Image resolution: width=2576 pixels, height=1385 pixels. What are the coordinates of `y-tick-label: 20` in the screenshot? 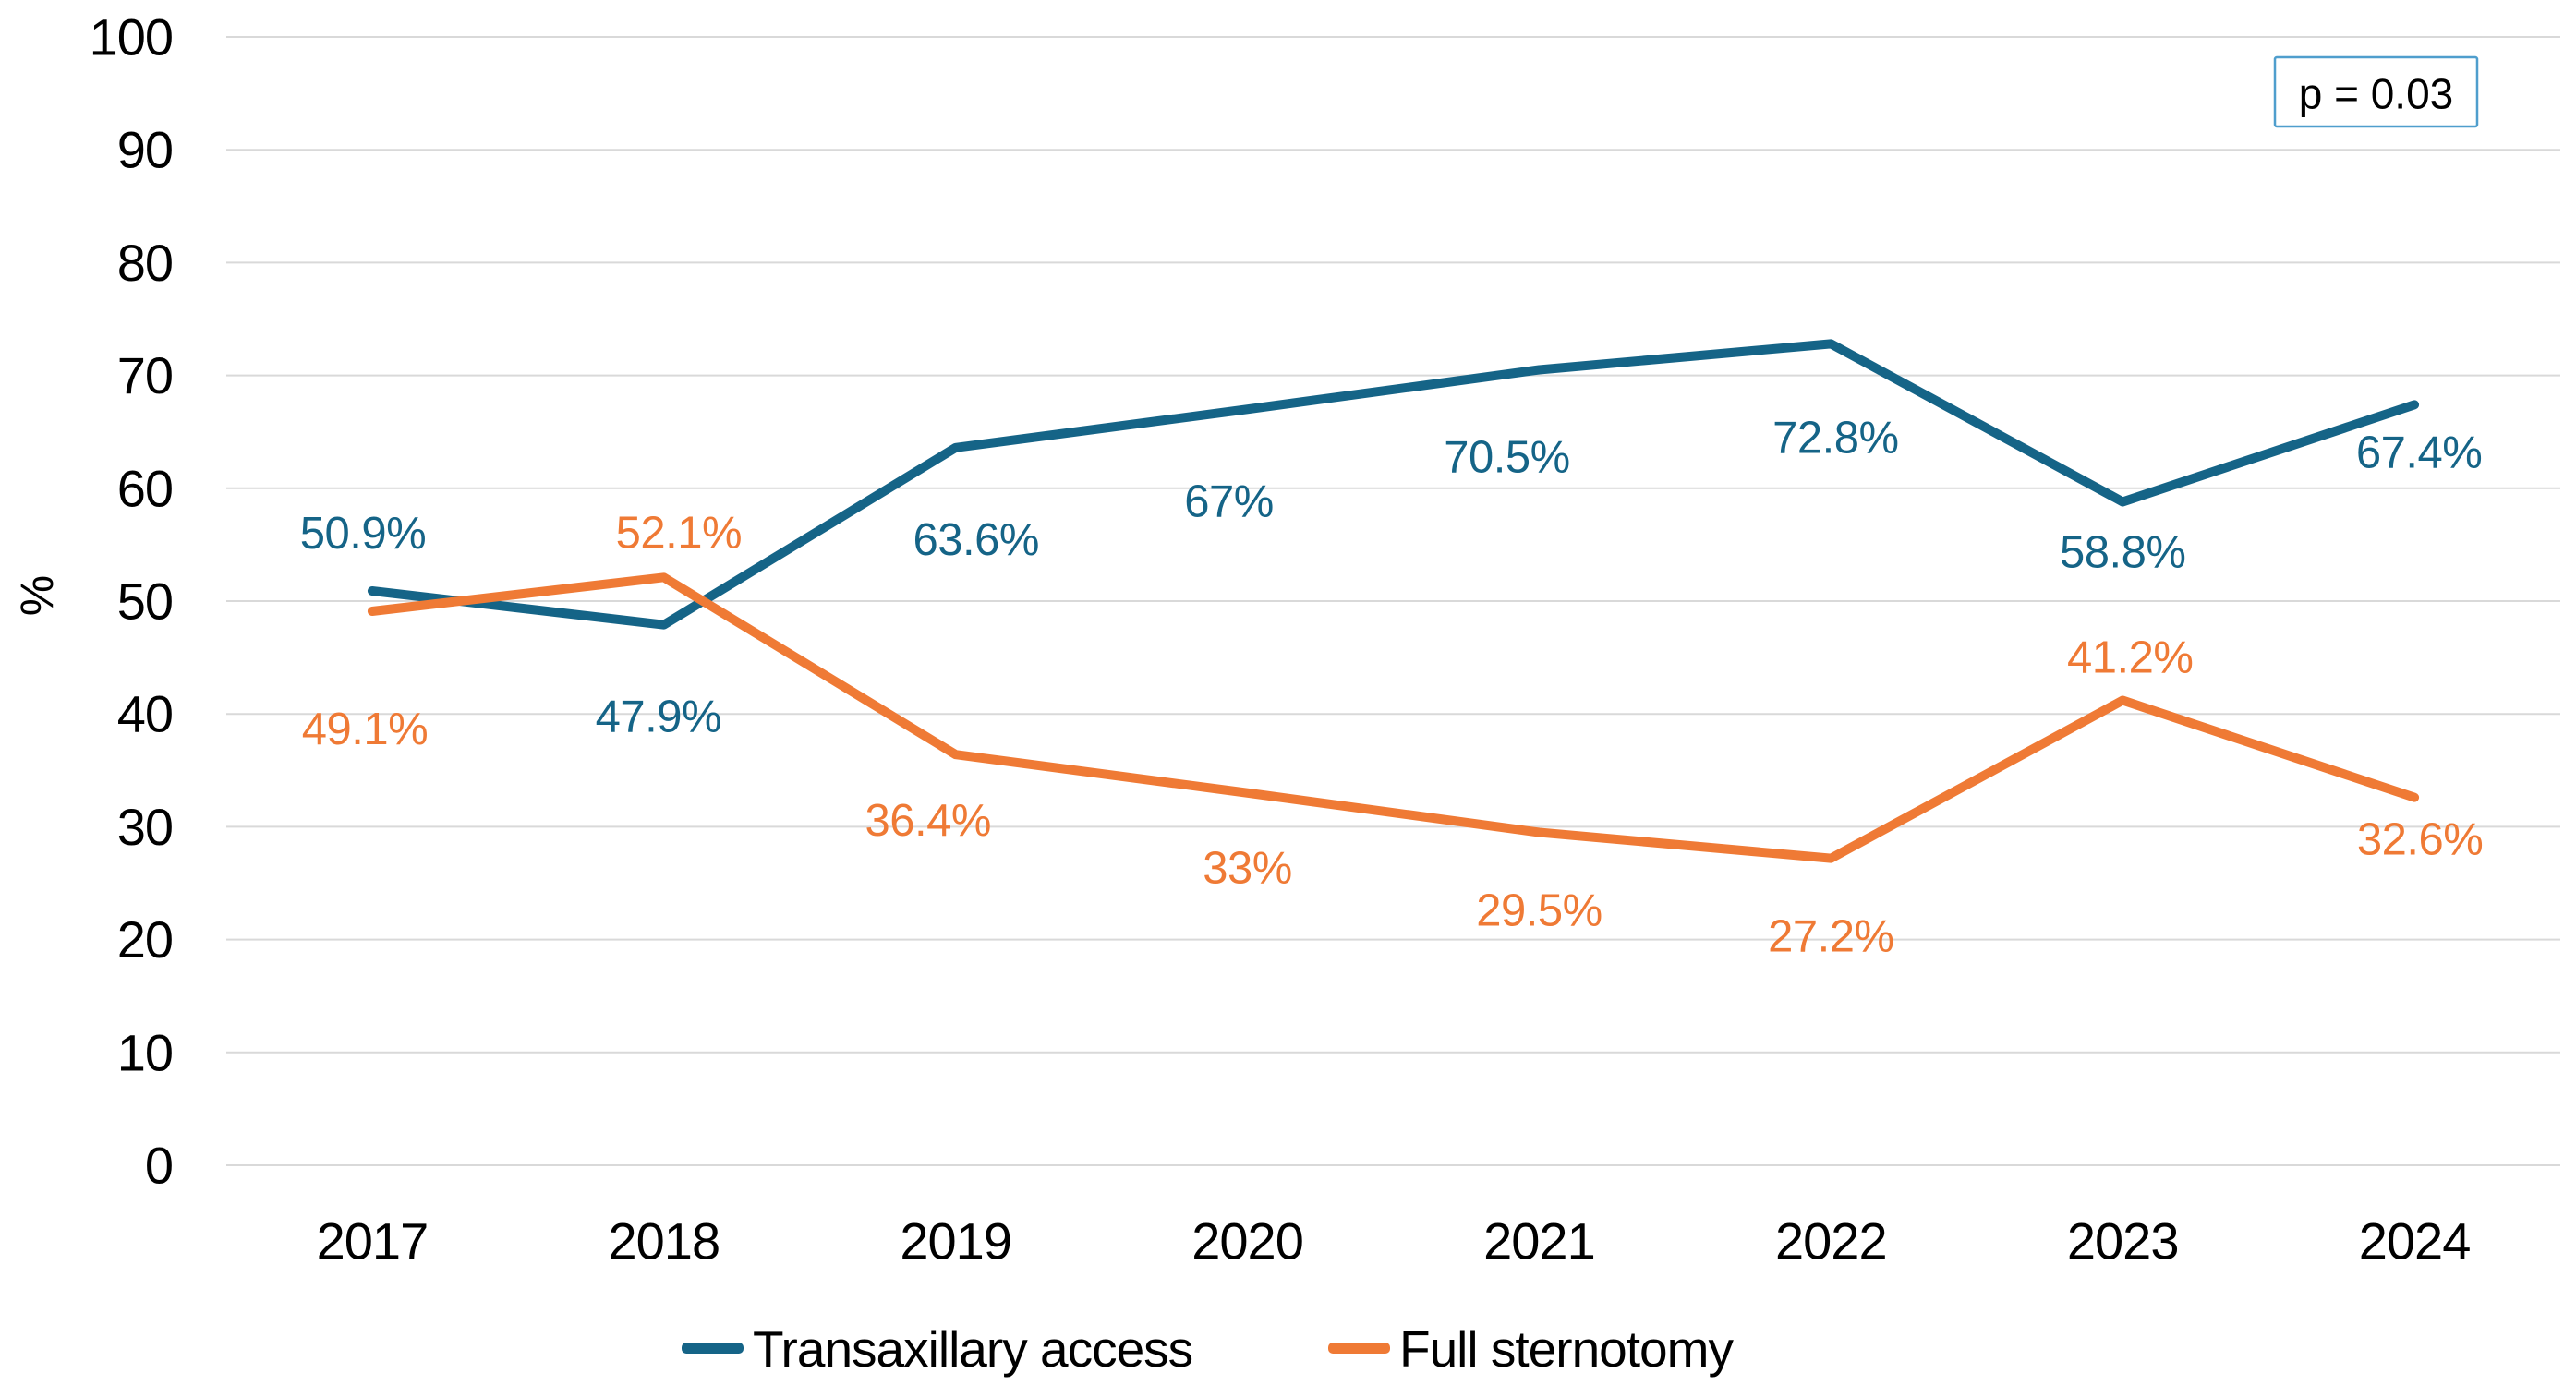 It's located at (145, 940).